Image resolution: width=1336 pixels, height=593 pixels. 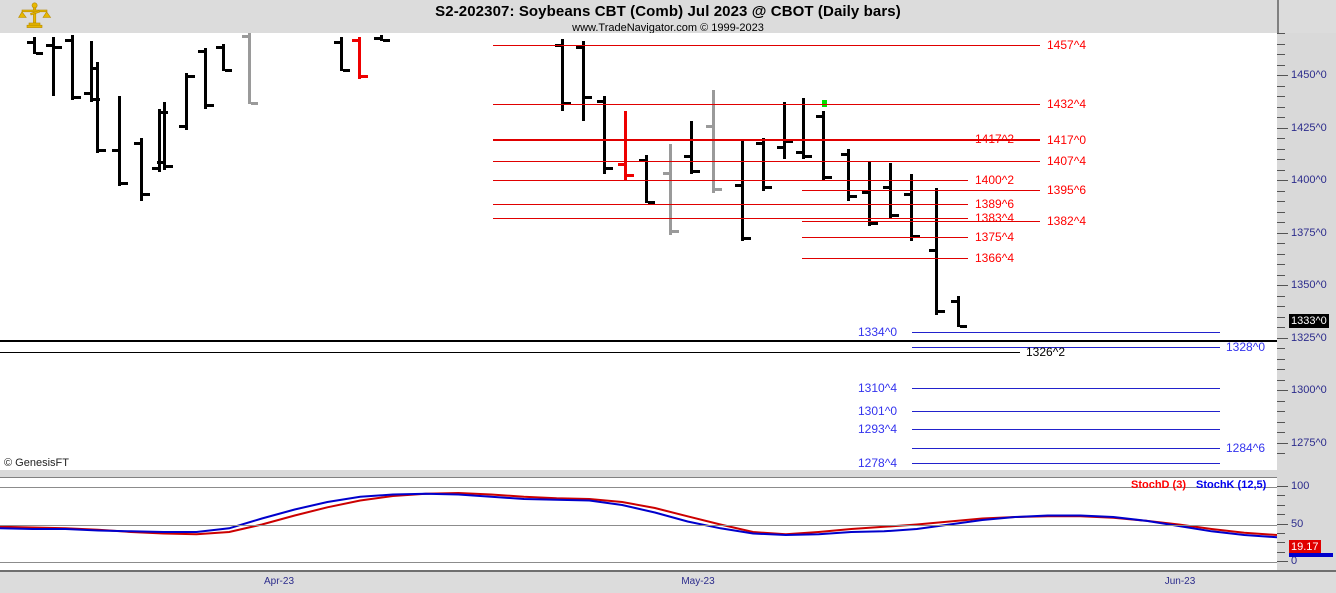 I want to click on stoch-series-line, so click(x=638, y=515).